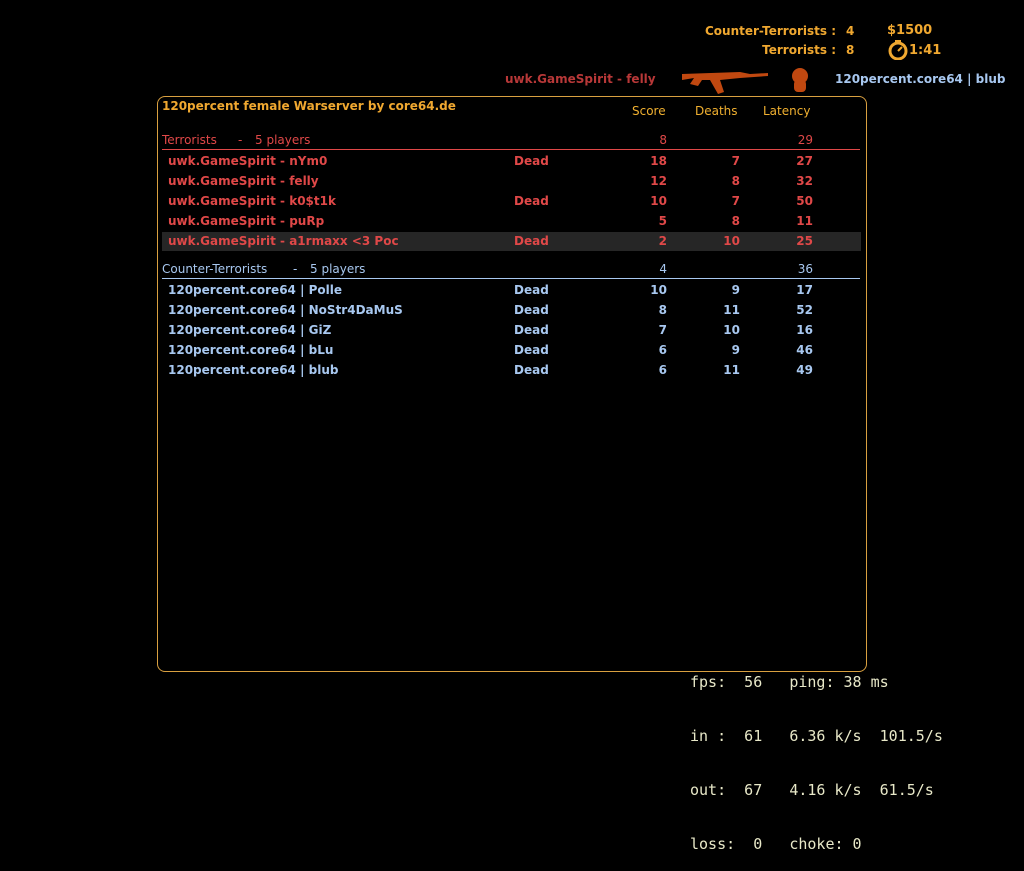 This screenshot has height=871, width=1024. What do you see at coordinates (662, 330) in the screenshot?
I see `player-score: 7` at bounding box center [662, 330].